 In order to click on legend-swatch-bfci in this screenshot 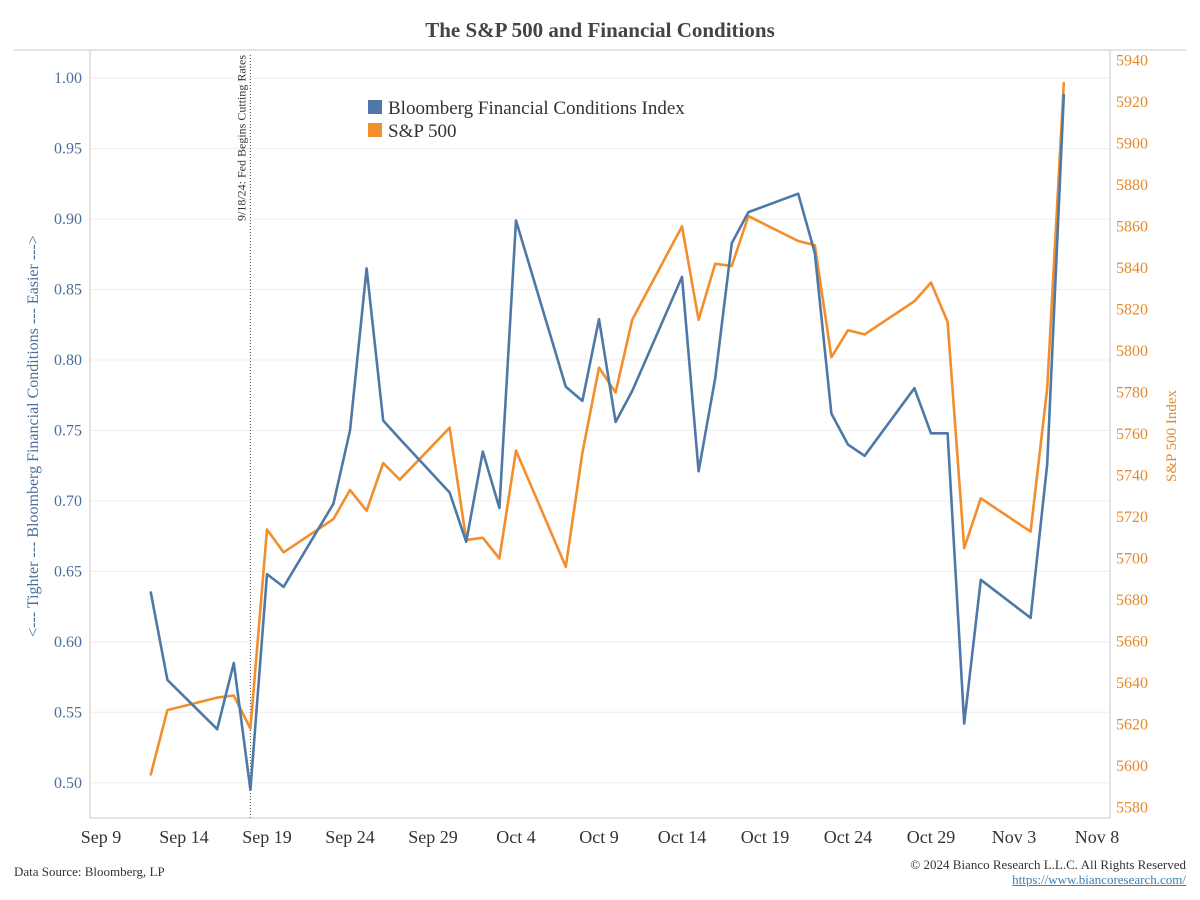, I will do `click(375, 107)`.